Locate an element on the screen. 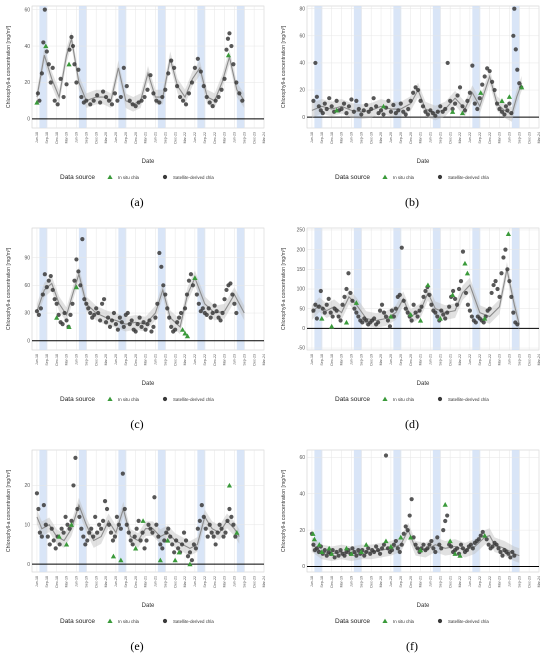 The height and width of the screenshot is (659, 550). trend-ribbon is located at coordinates (140, 71).